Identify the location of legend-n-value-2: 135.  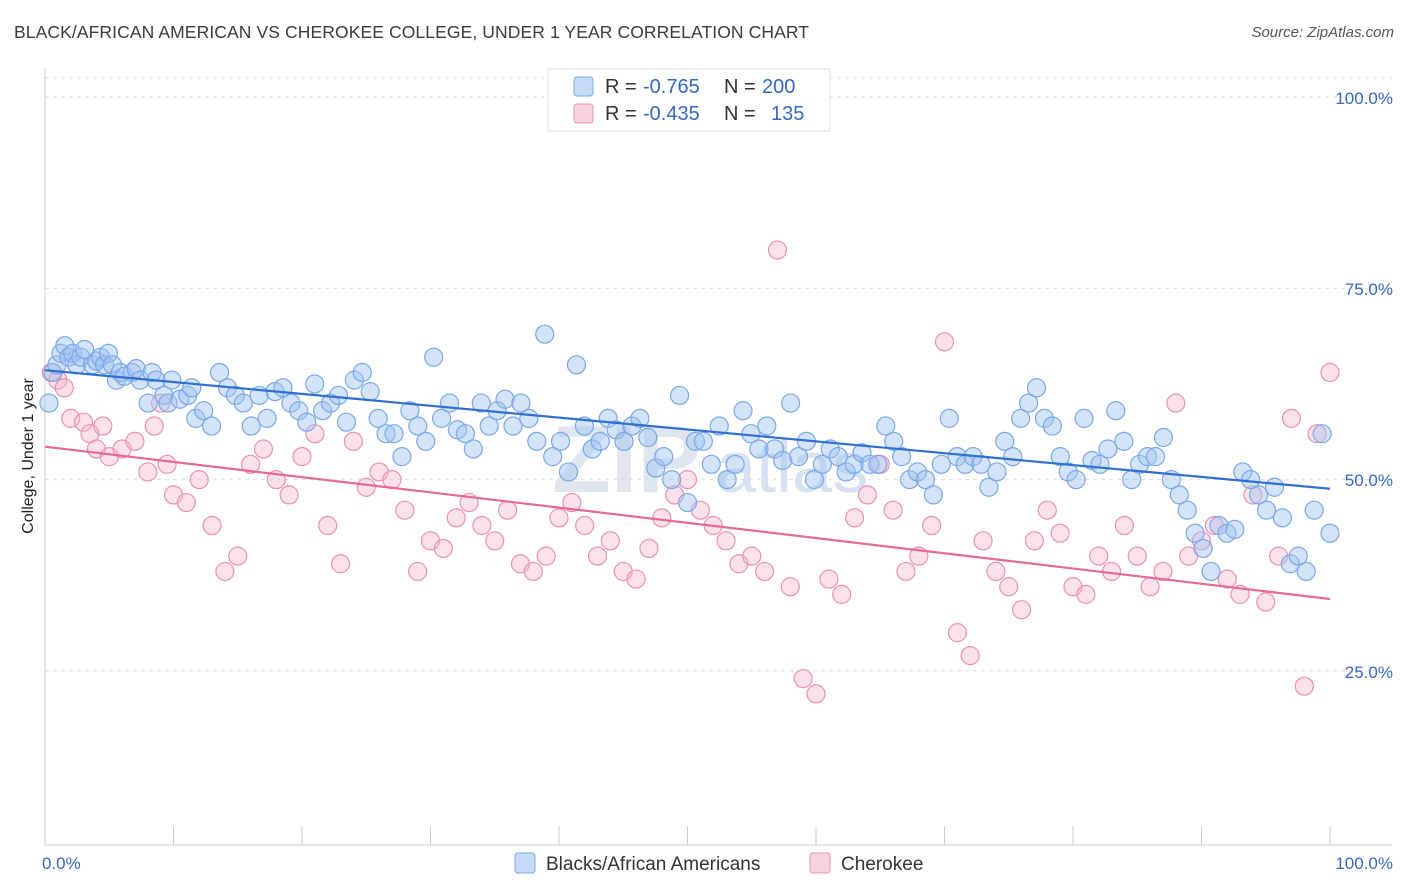
(787, 114).